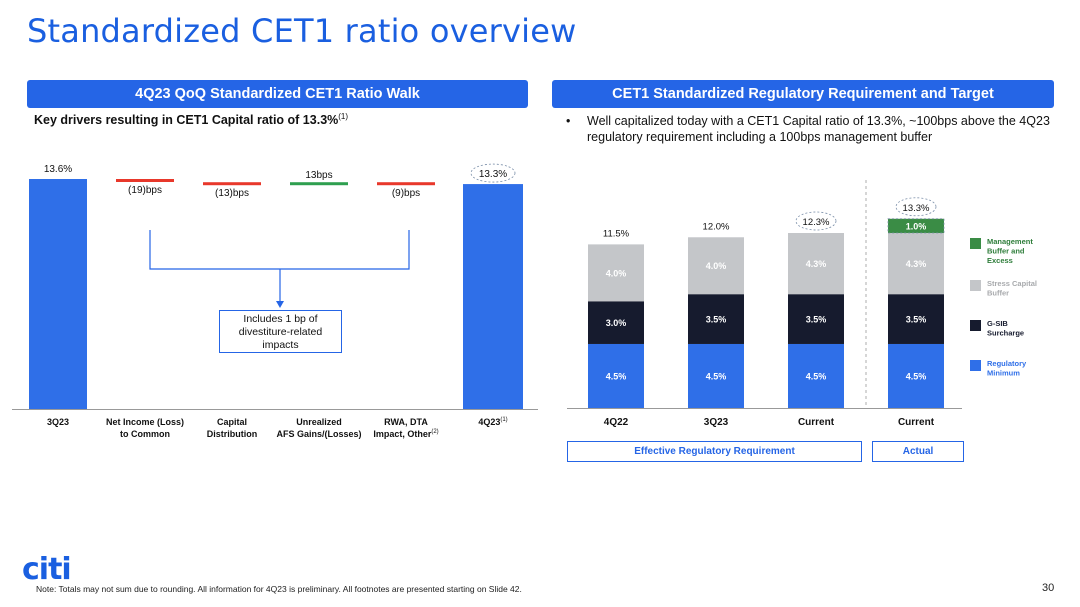  What do you see at coordinates (916, 422) in the screenshot?
I see `stacked-category-label-3: Current` at bounding box center [916, 422].